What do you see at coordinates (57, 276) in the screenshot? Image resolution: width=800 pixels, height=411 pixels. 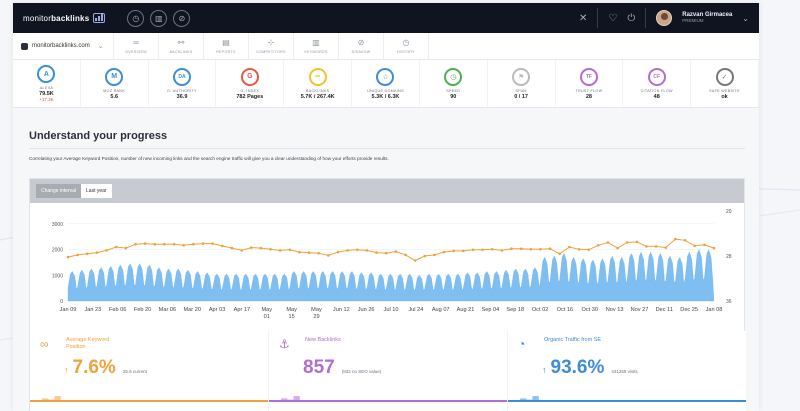 I see `left-tick-label: 1000` at bounding box center [57, 276].